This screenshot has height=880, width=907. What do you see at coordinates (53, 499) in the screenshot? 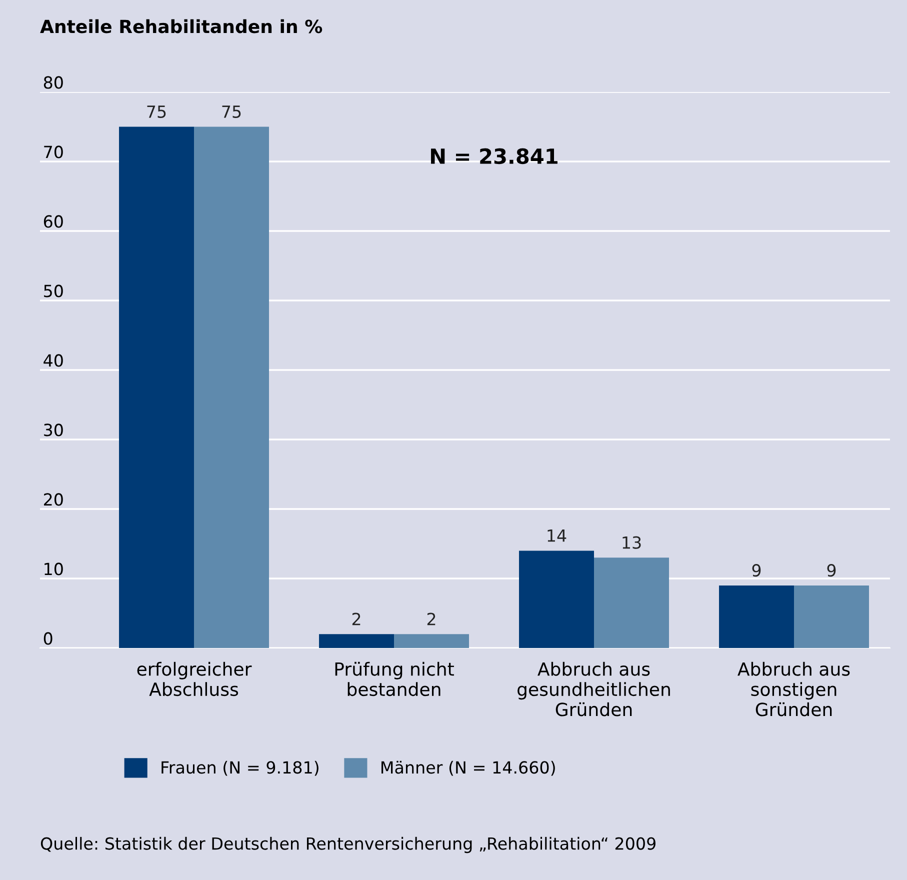
I see `y-tick-label: 20` at bounding box center [53, 499].